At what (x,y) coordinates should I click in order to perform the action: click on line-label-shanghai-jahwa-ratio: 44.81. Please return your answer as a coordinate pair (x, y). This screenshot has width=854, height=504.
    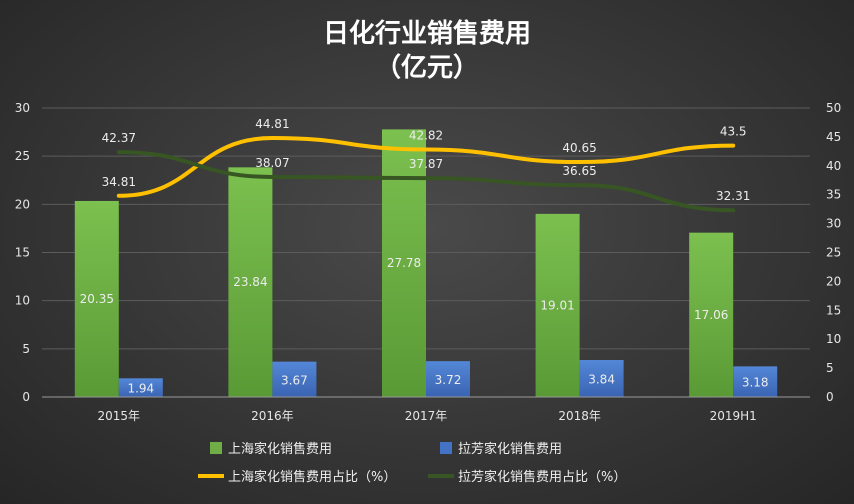
    Looking at the image, I should click on (272, 124).